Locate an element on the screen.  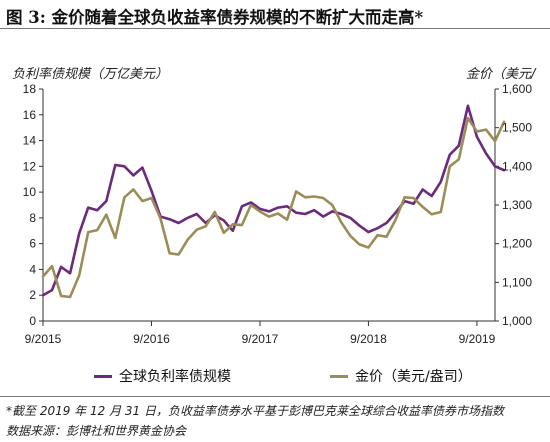
left-tick-label: 0 is located at coordinates (32, 321).